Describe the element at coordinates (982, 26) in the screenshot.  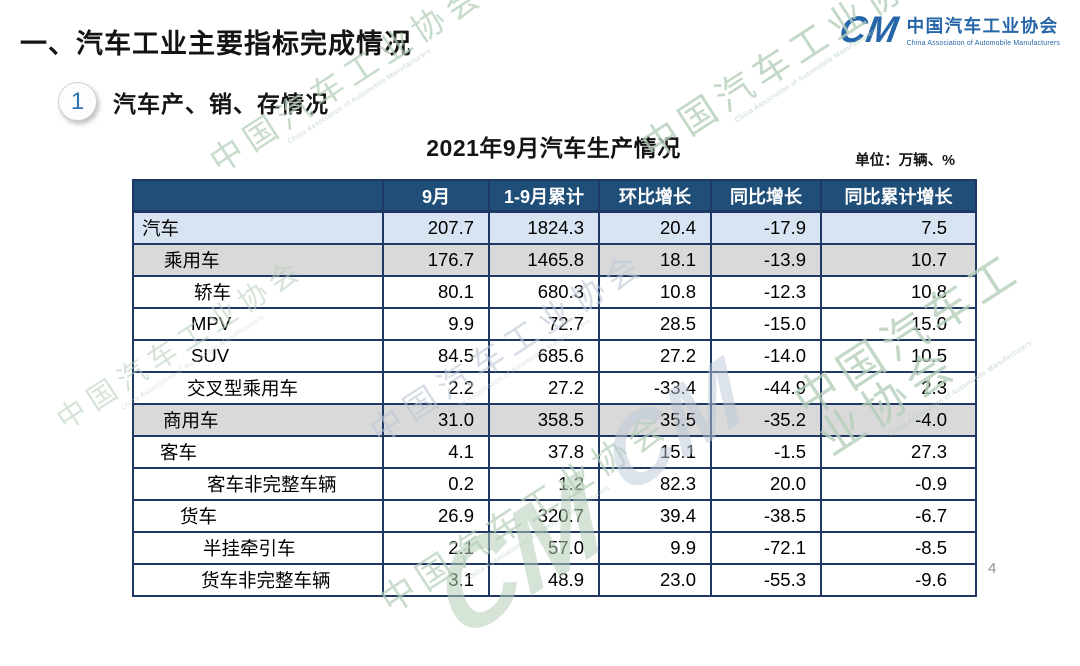
I see `logo-name-cn: 中国汽车工业协会` at that location.